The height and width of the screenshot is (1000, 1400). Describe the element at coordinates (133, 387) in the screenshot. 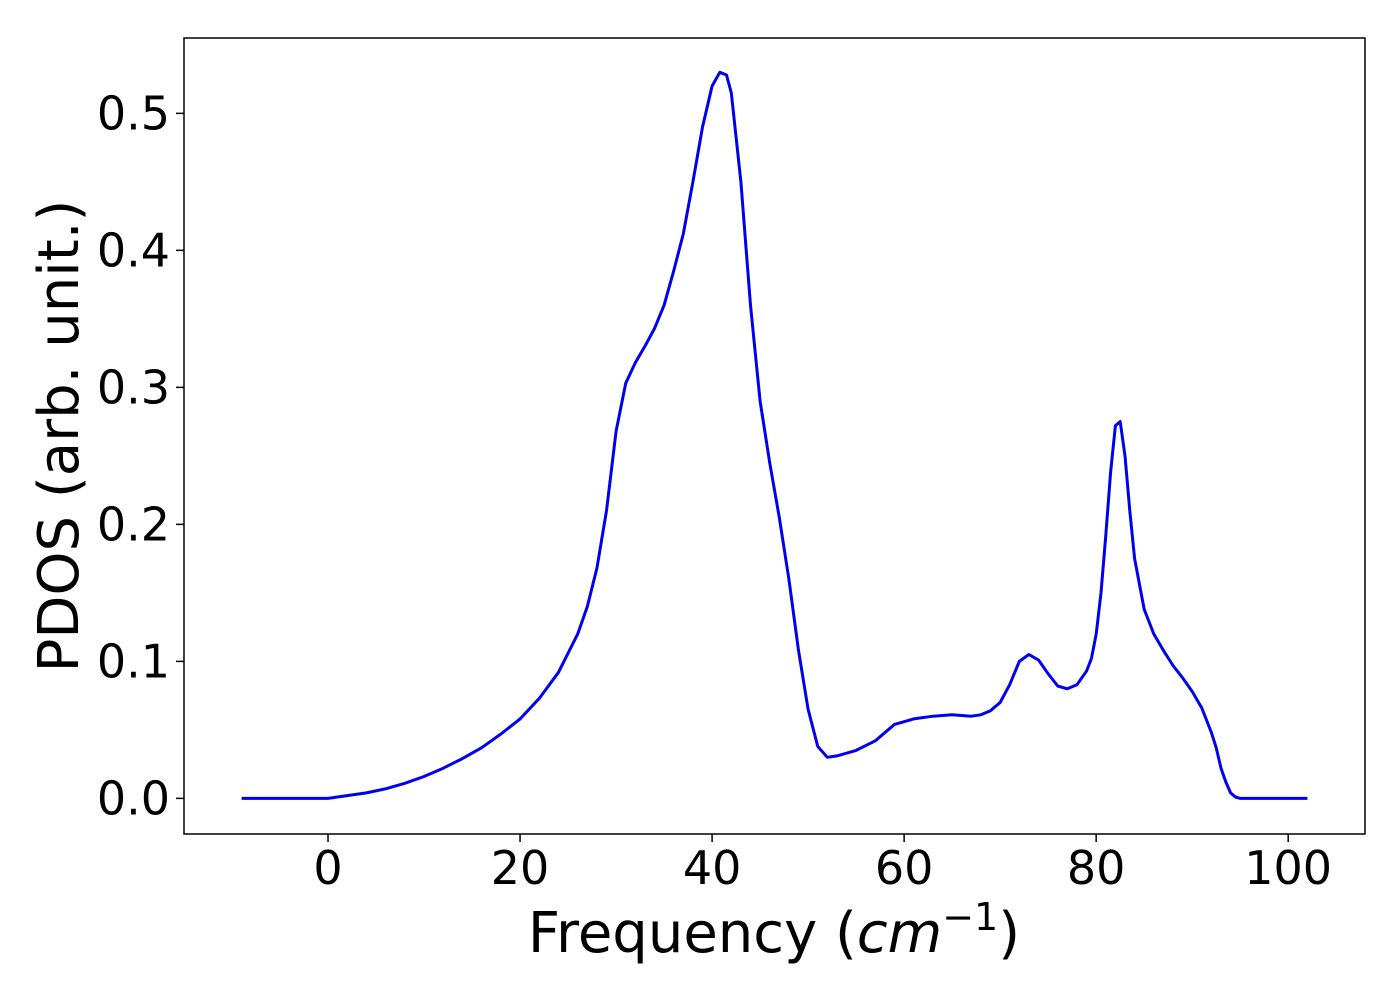

I see `y-tick-label: 0.3` at that location.